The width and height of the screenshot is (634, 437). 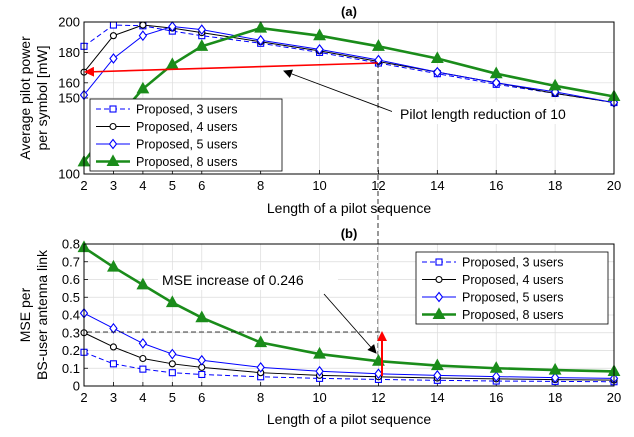 What do you see at coordinates (83, 397) in the screenshot?
I see `x-tick-label: 2` at bounding box center [83, 397].